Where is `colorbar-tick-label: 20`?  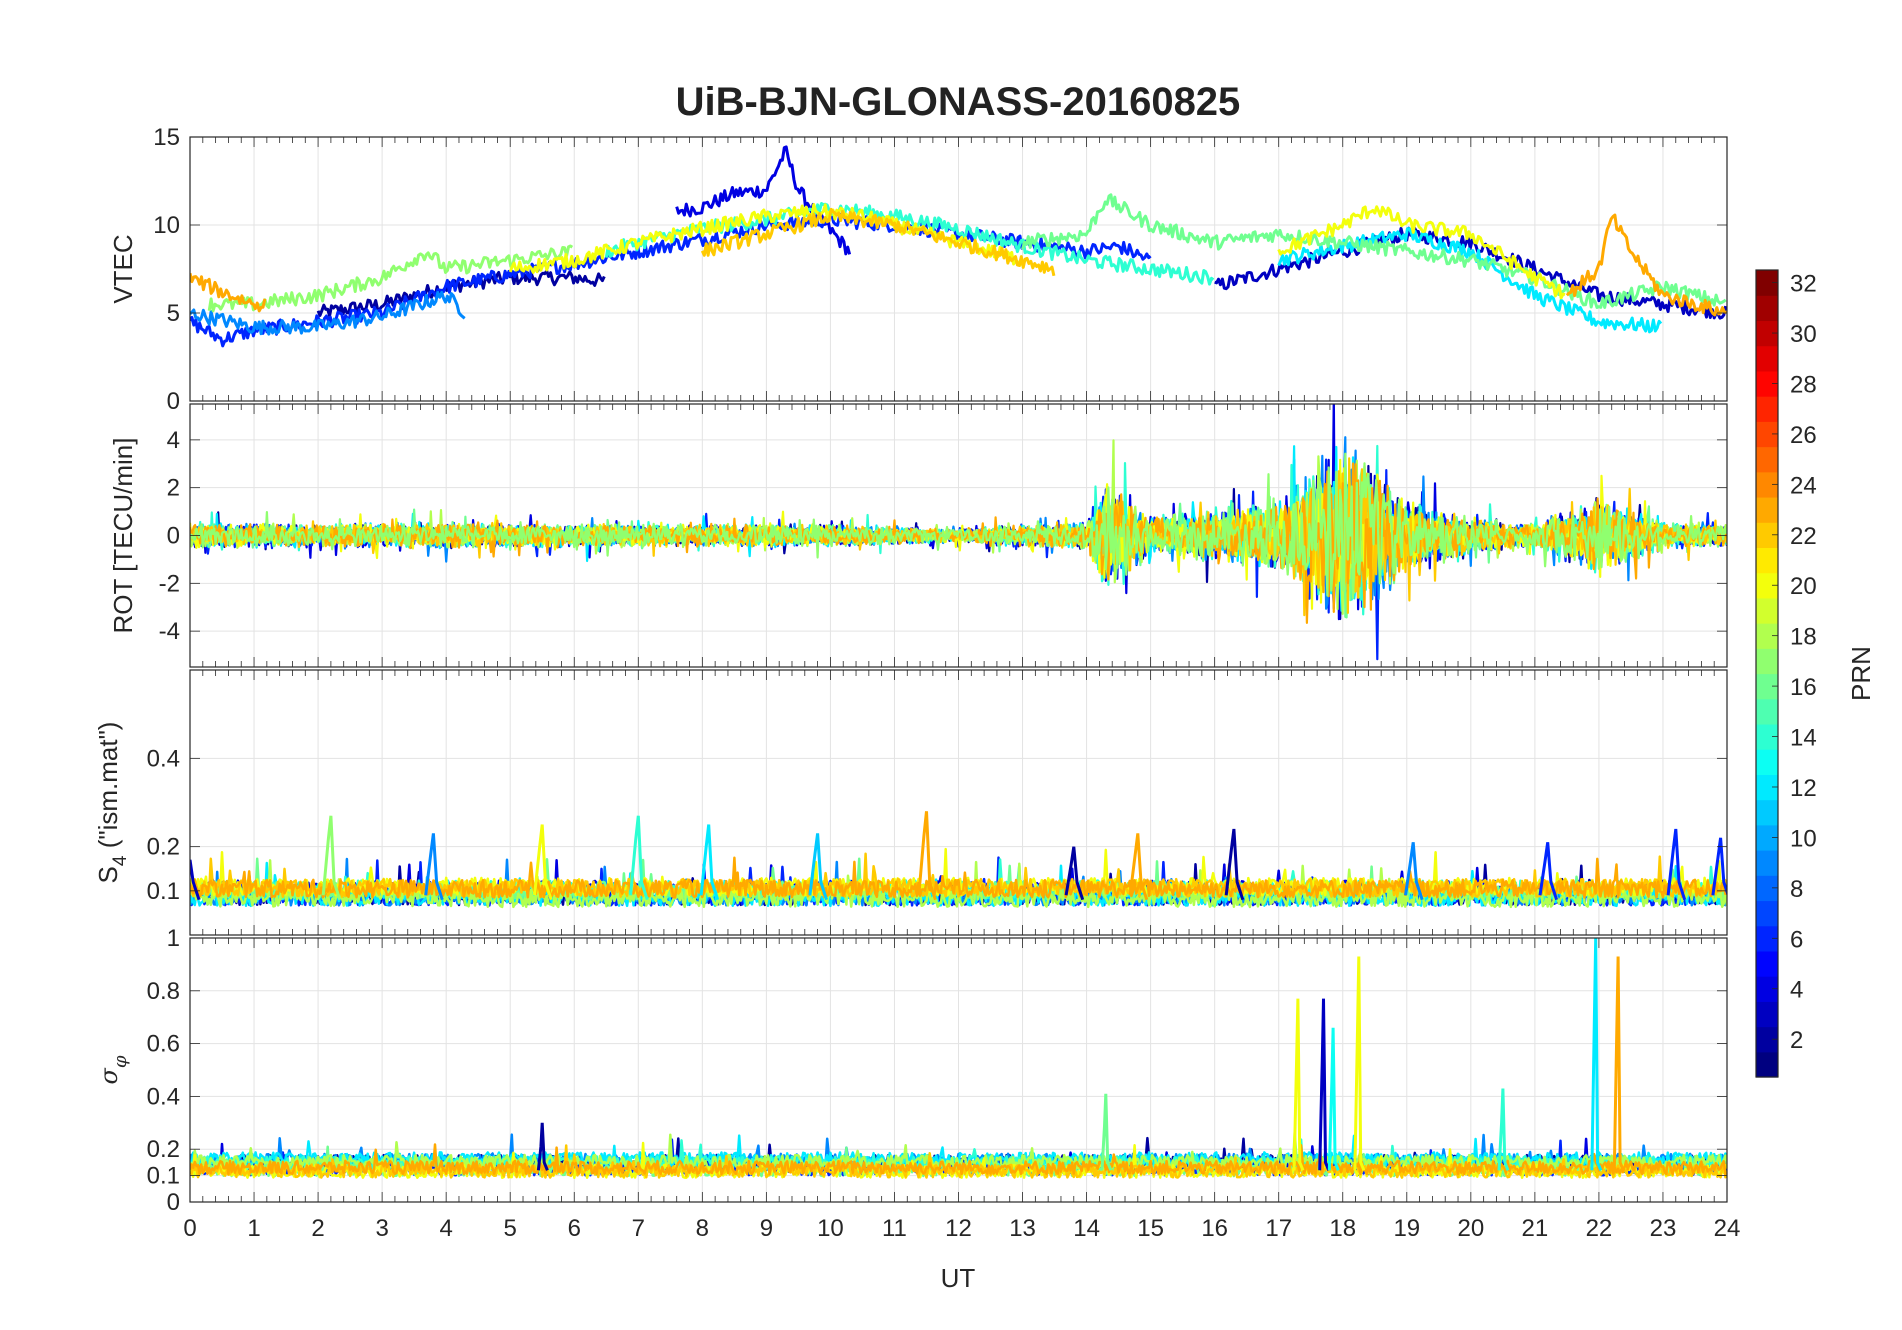 colorbar-tick-label: 20 is located at coordinates (1803, 586).